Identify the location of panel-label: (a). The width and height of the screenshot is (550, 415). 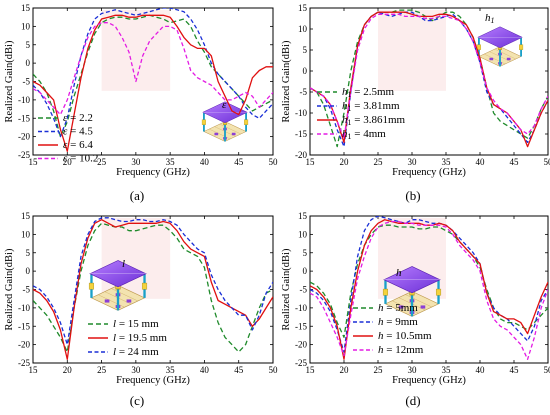
(137, 195).